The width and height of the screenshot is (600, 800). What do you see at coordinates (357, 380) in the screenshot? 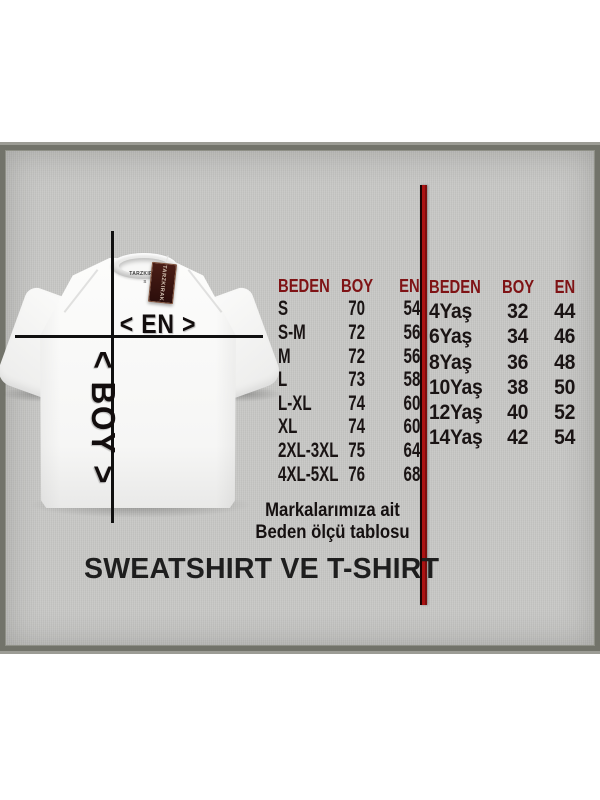
I see `cell-boy: 73` at bounding box center [357, 380].